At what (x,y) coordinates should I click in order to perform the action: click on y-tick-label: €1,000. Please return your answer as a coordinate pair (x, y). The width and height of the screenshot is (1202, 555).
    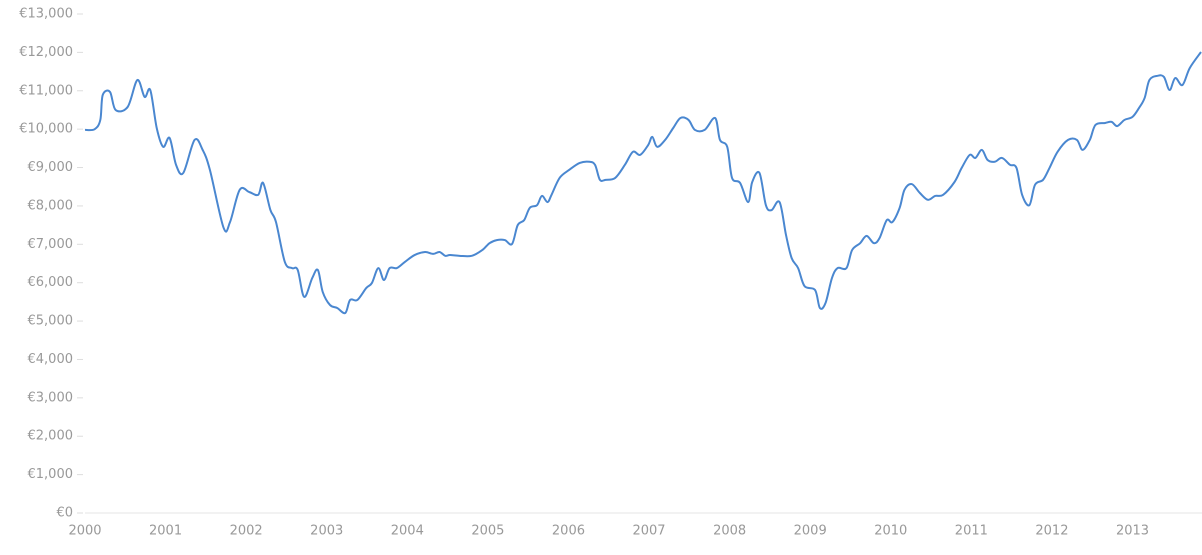
    Looking at the image, I should click on (51, 474).